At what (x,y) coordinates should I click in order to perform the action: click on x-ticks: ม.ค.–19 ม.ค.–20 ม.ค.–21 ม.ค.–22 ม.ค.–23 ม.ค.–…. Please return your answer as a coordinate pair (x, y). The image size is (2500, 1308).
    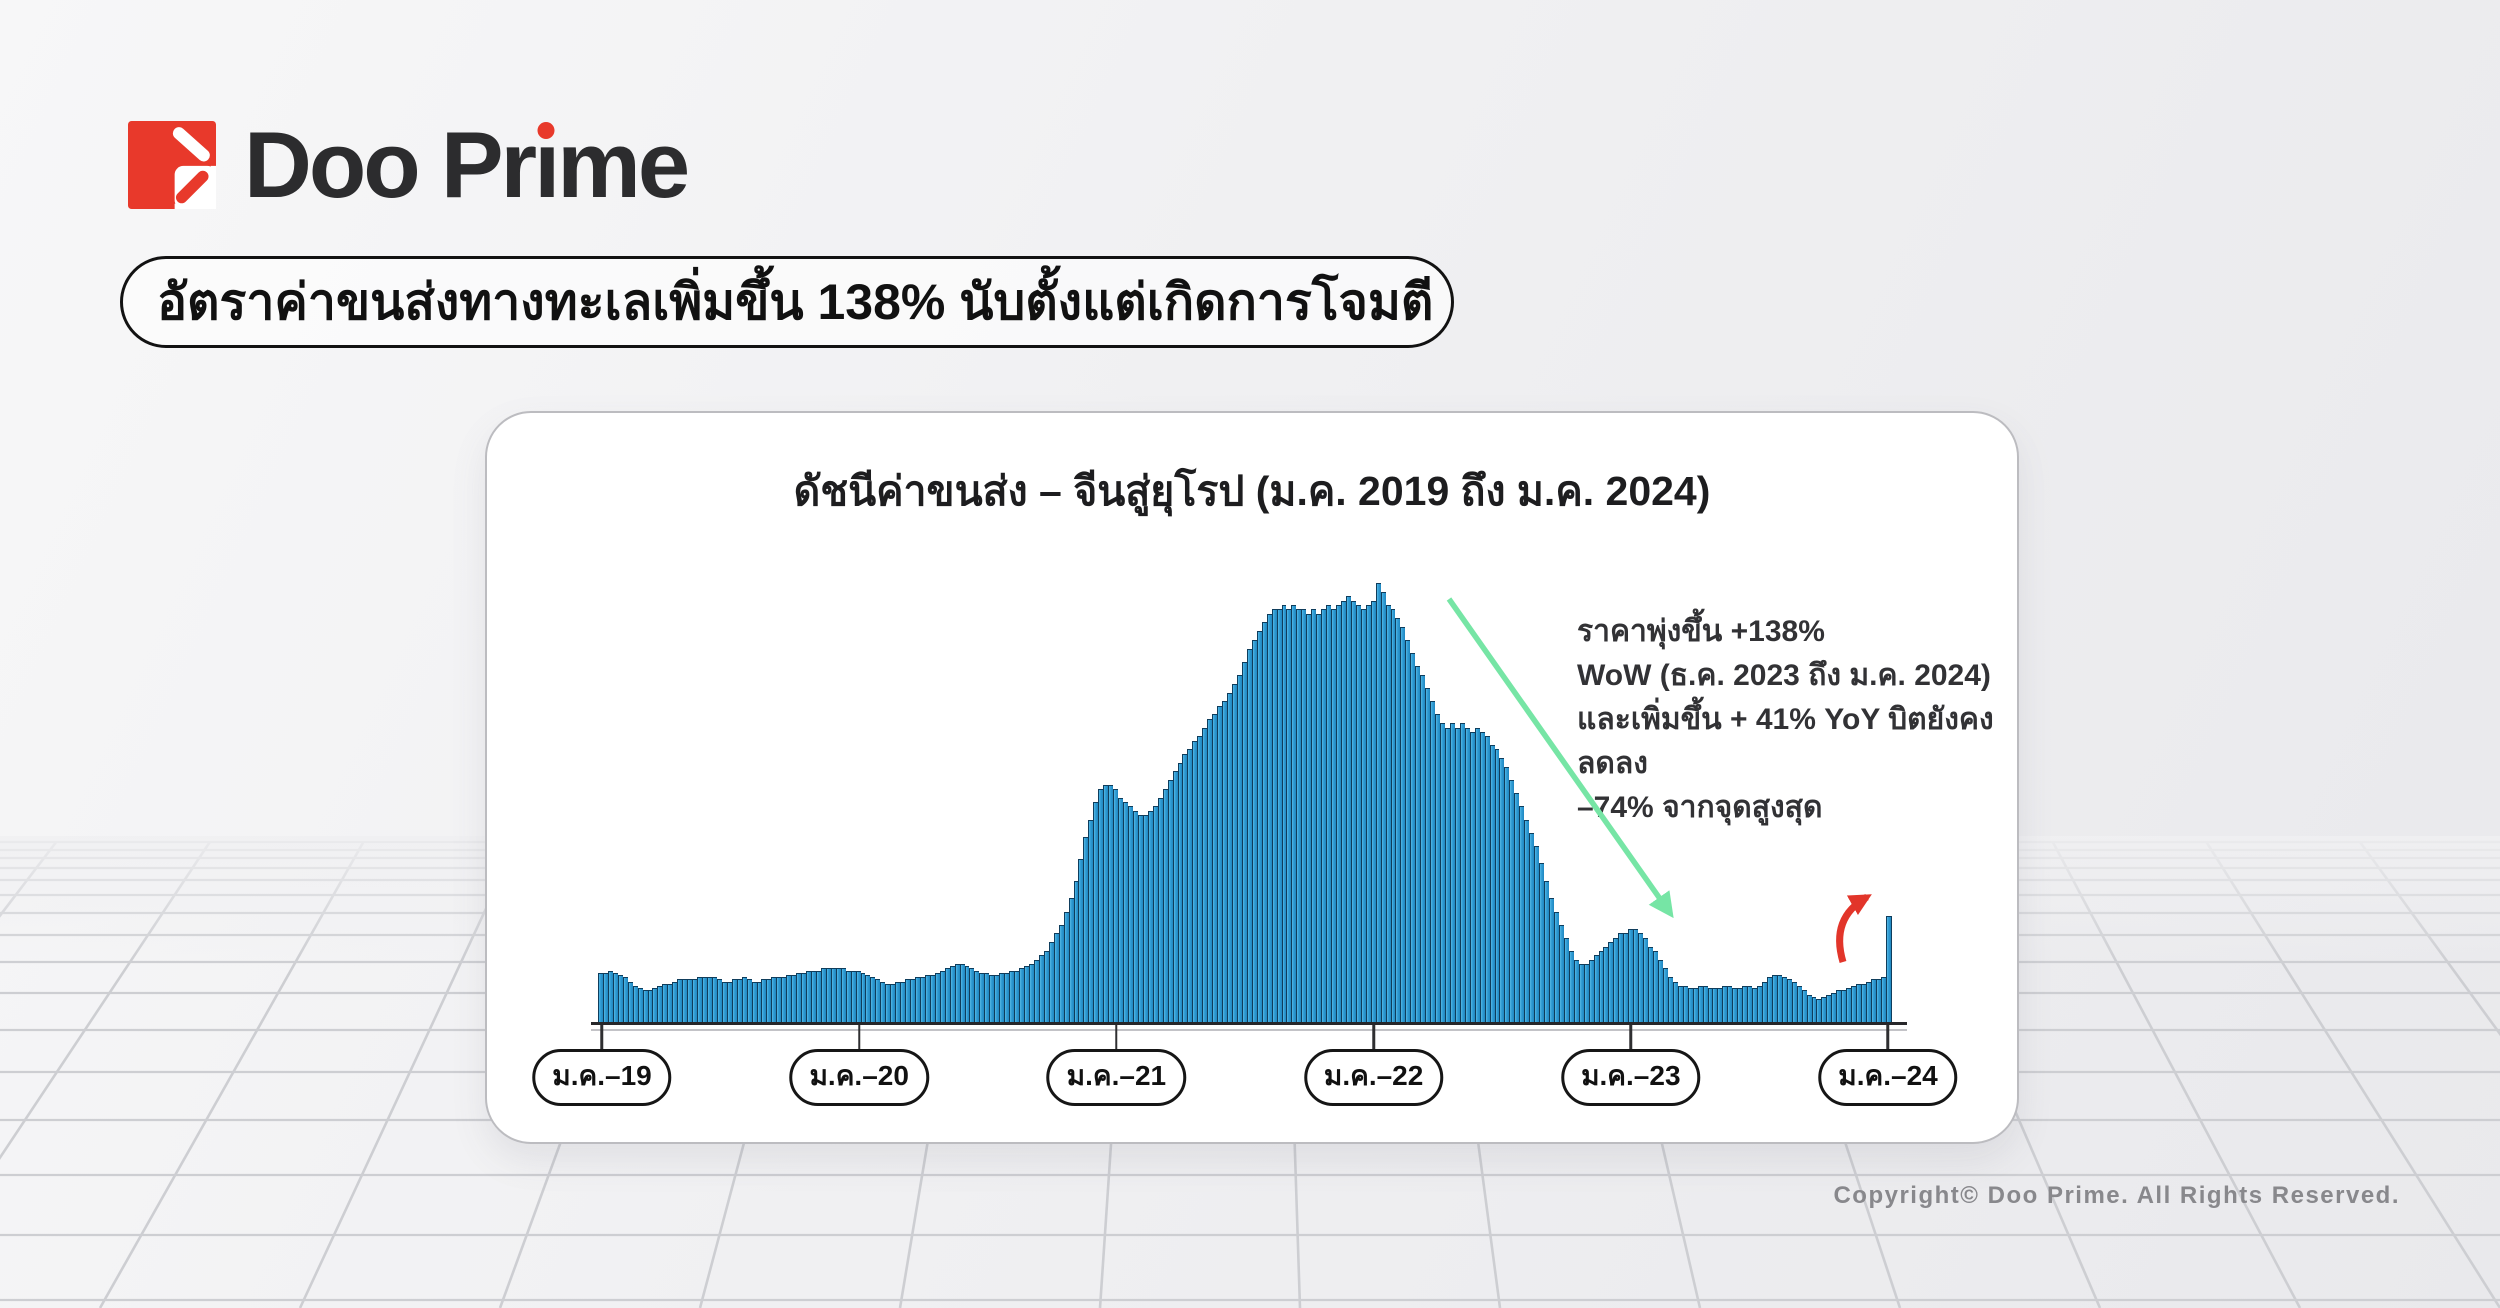
    Looking at the image, I should click on (1245, 1065).